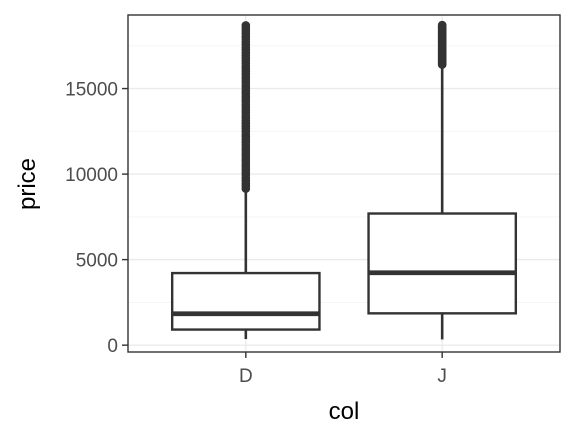 The height and width of the screenshot is (441, 576). What do you see at coordinates (246, 376) in the screenshot?
I see `x-tick-label: D` at bounding box center [246, 376].